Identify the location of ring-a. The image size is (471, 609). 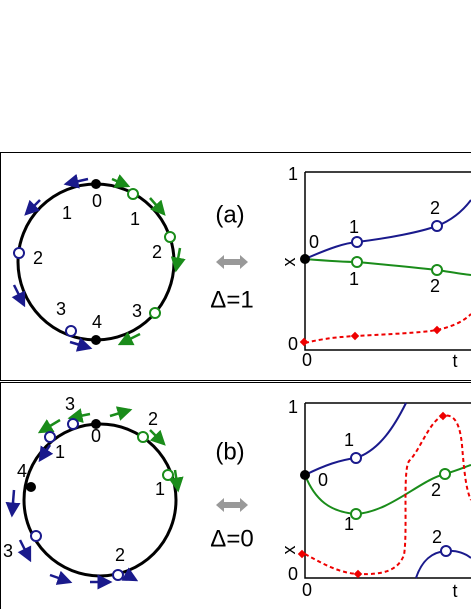
(98, 262).